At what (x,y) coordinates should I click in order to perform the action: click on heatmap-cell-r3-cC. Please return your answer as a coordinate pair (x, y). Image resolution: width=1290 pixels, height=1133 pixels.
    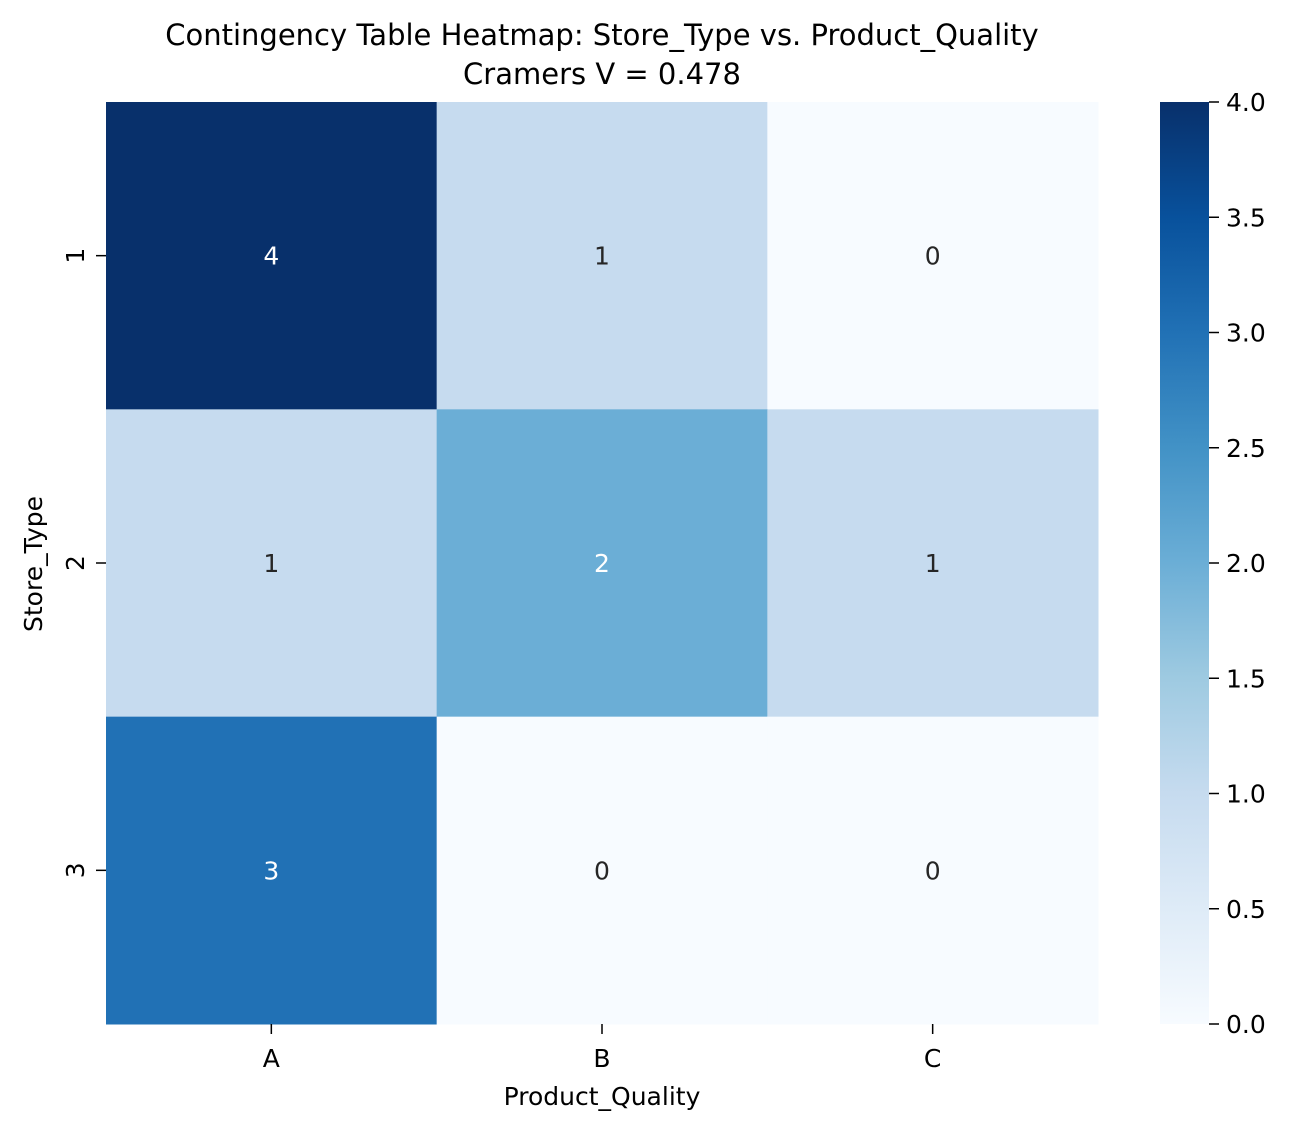
    Looking at the image, I should click on (933, 870).